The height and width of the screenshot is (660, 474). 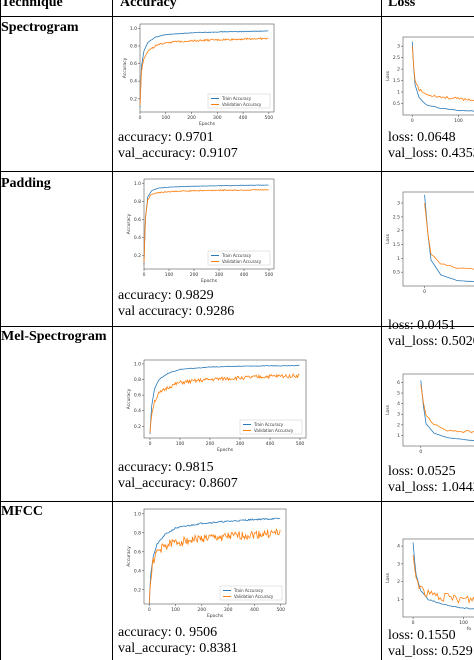 What do you see at coordinates (178, 153) in the screenshot?
I see `val-accuracy-value: val_accuracy: 0.9107` at bounding box center [178, 153].